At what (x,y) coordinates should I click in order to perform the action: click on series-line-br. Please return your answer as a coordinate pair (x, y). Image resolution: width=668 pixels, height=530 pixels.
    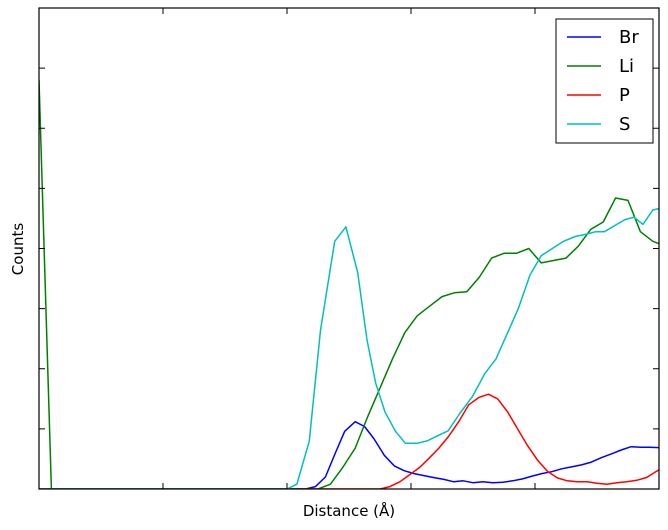
    Looking at the image, I should click on (349, 454).